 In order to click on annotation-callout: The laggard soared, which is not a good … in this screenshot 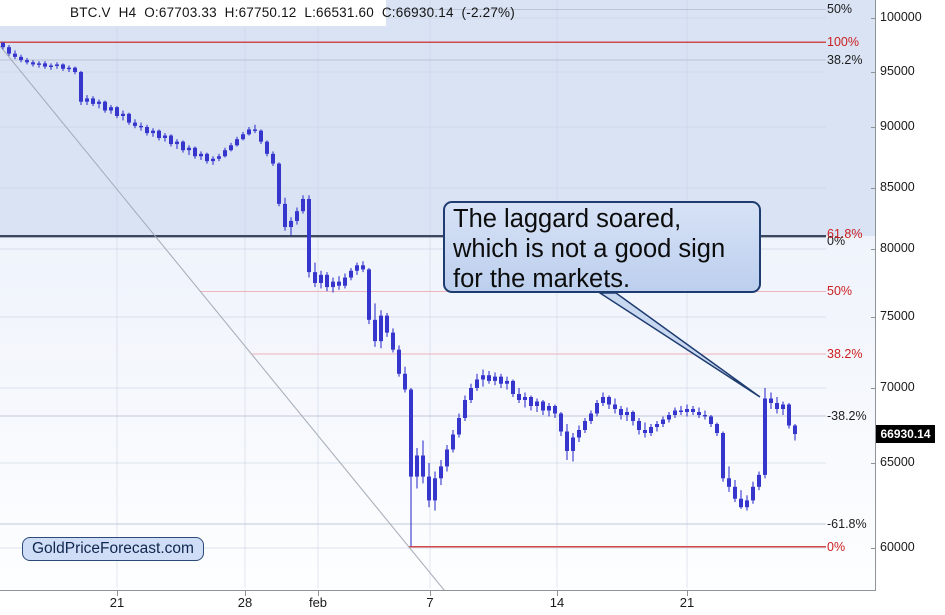, I will do `click(602, 247)`.